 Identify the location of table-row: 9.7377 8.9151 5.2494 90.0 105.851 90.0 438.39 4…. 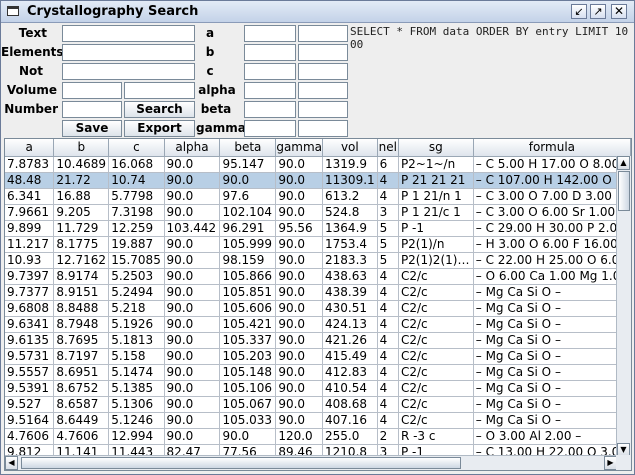
(318, 292).